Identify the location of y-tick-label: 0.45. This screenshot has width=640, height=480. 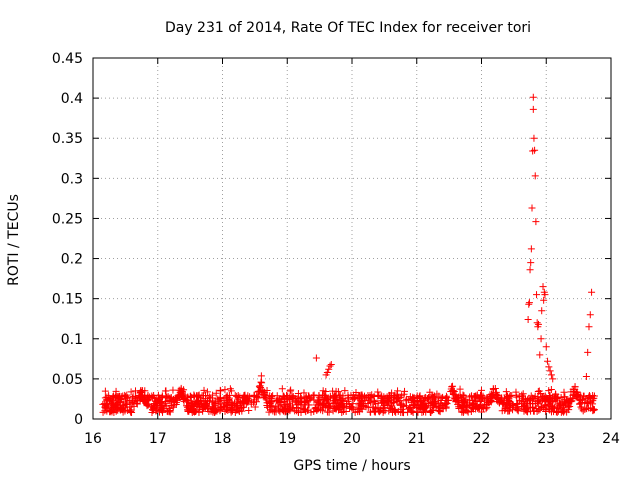
(67, 59).